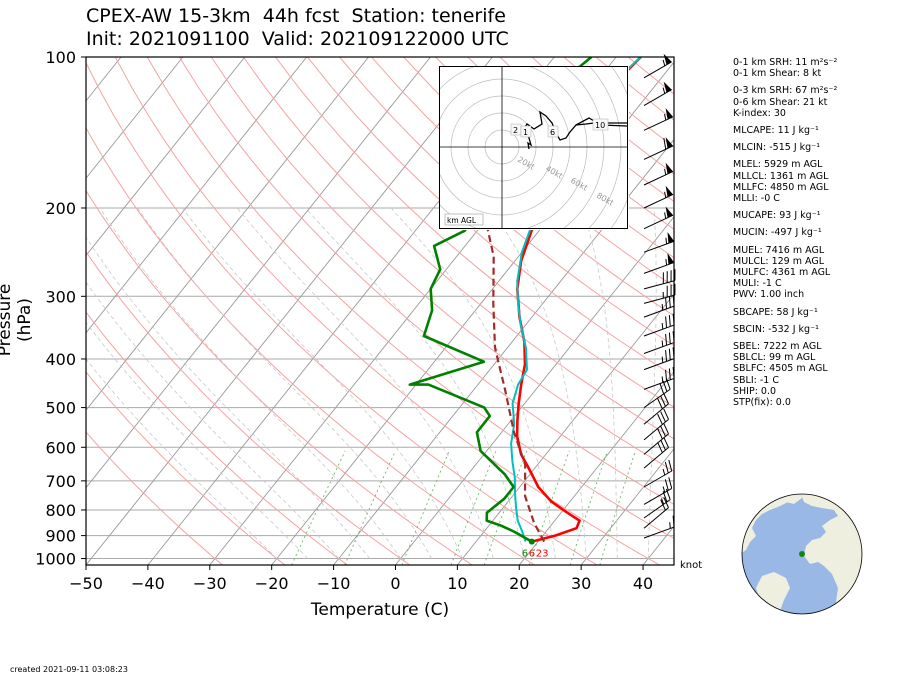  Describe the element at coordinates (457, 583) in the screenshot. I see `x-tick-label: 10` at that location.